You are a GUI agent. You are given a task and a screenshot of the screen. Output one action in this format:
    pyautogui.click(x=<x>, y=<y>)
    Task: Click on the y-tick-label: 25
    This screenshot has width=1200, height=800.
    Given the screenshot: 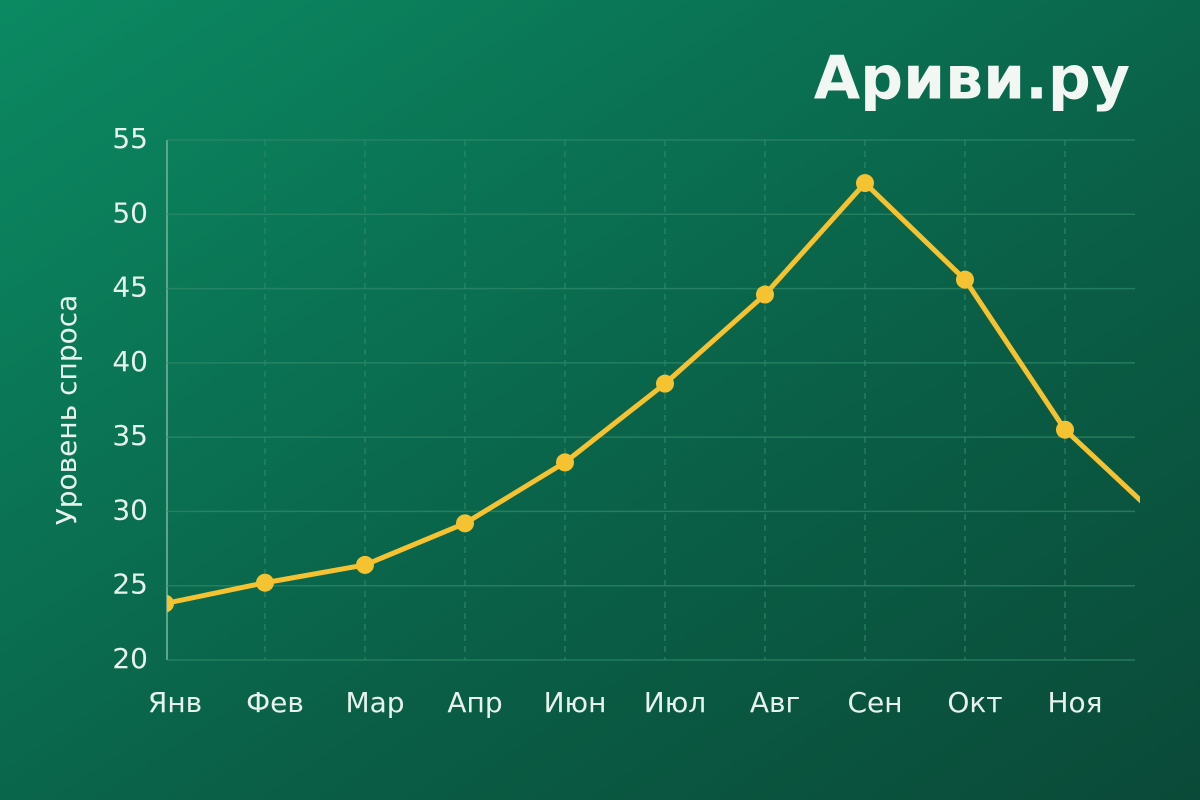 What is the action you would take?
    pyautogui.click(x=130, y=584)
    